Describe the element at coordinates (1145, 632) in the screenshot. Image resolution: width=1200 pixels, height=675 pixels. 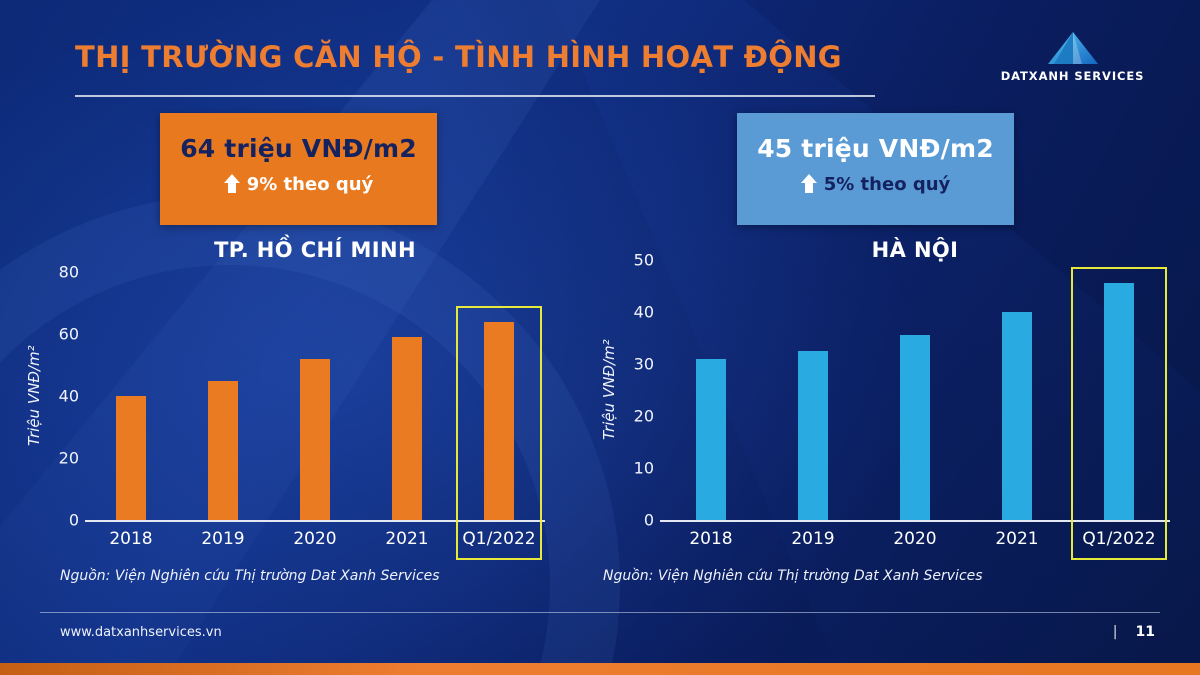
I see `page-number: 11` at that location.